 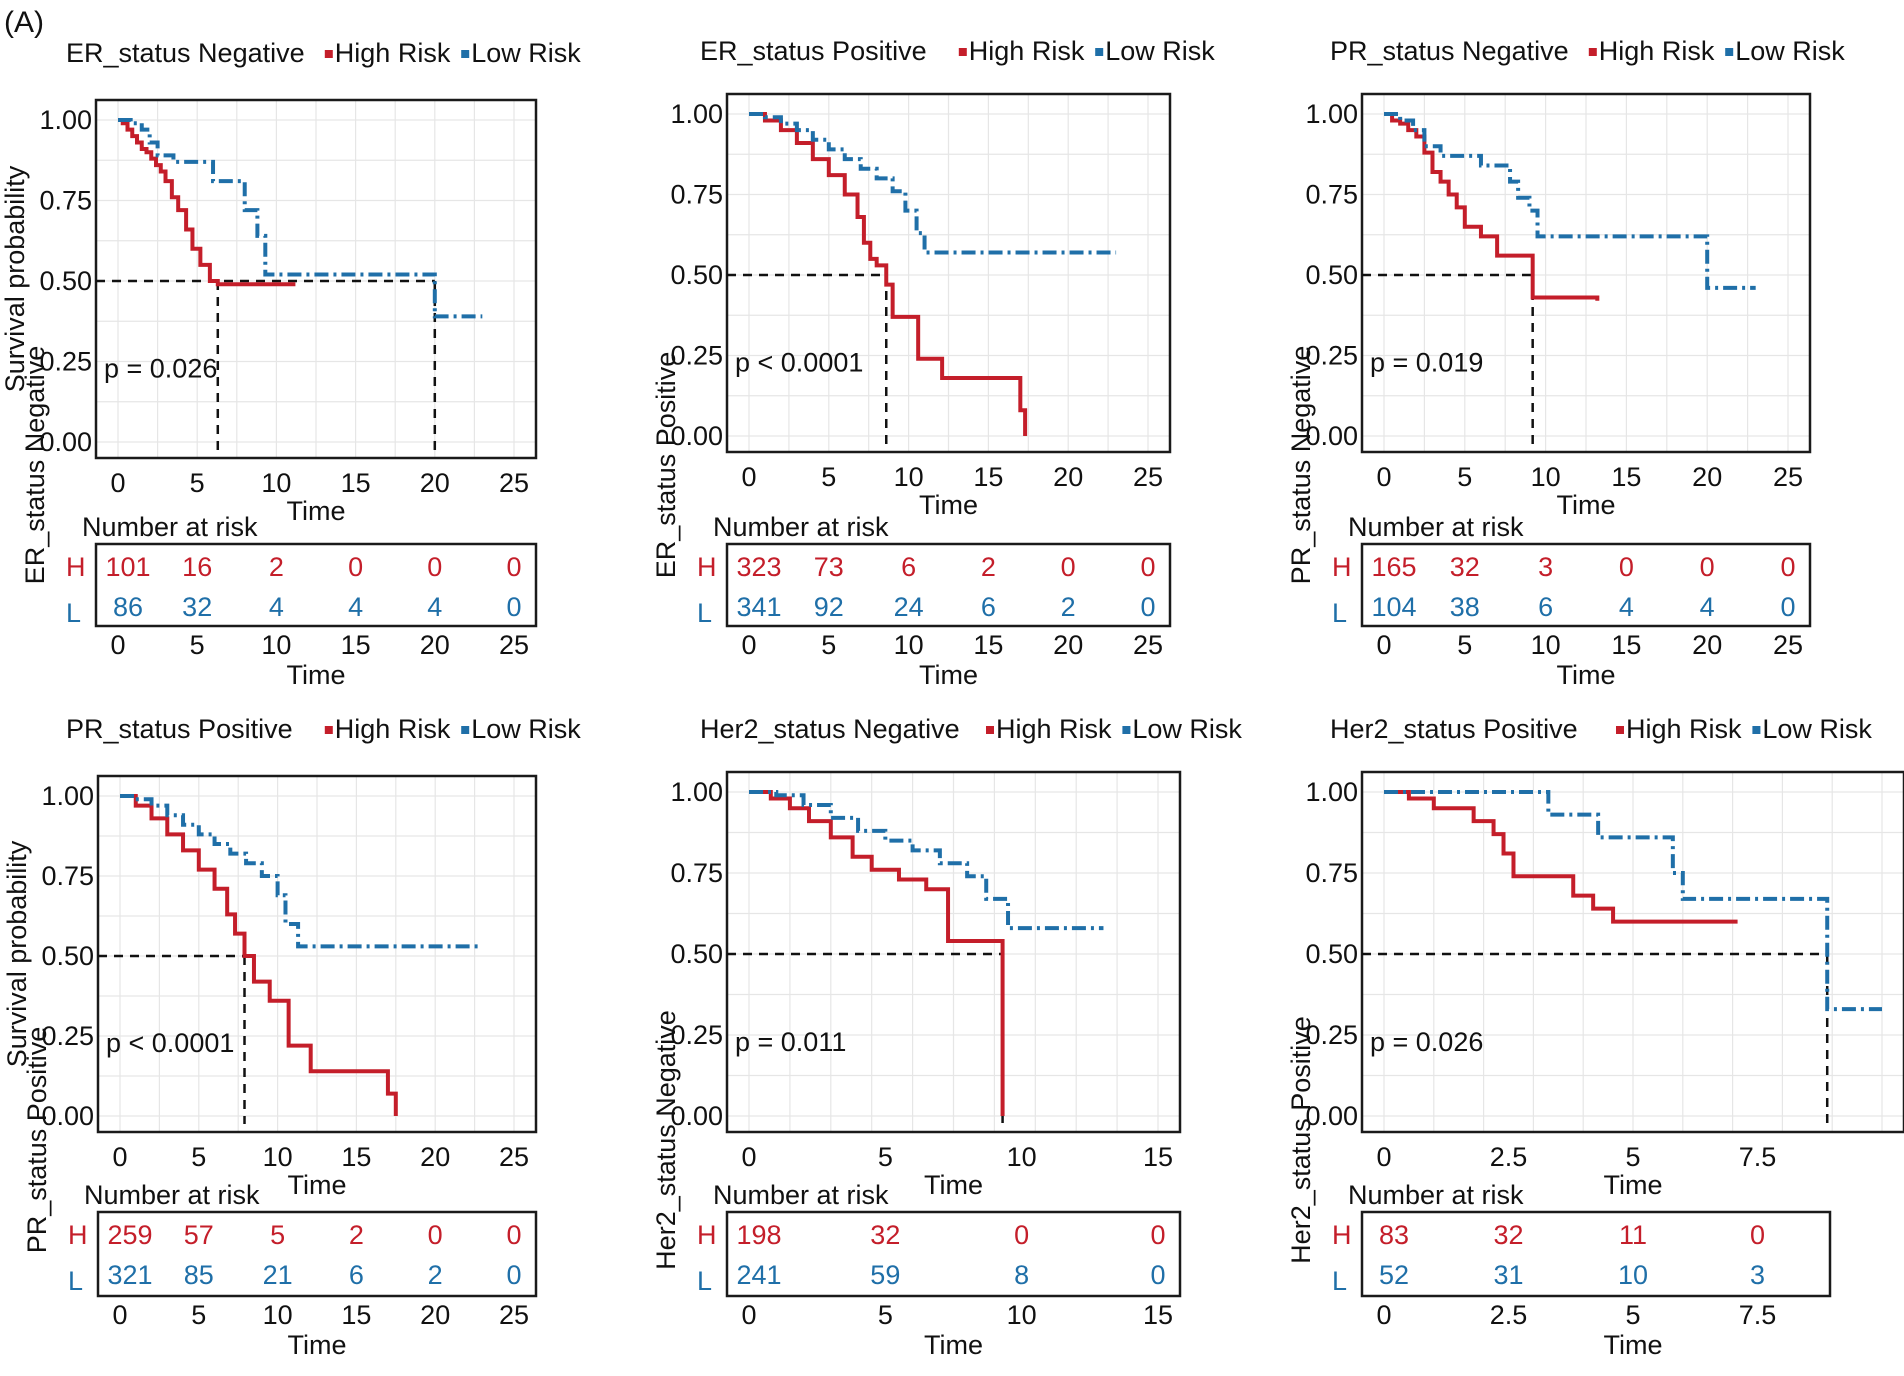 I want to click on panel-title: PR_status Negative, so click(x=1449, y=51).